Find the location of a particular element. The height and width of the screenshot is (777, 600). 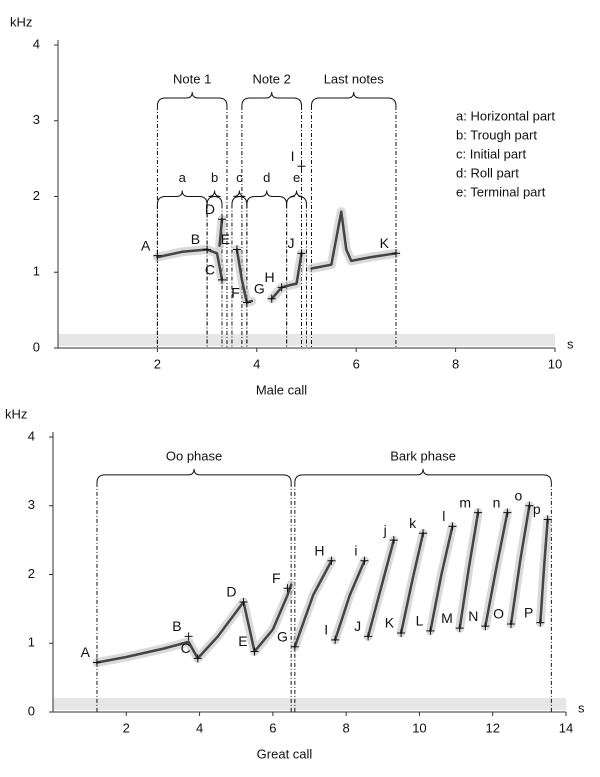

legend-entry: e: Terminal part is located at coordinates (501, 191).